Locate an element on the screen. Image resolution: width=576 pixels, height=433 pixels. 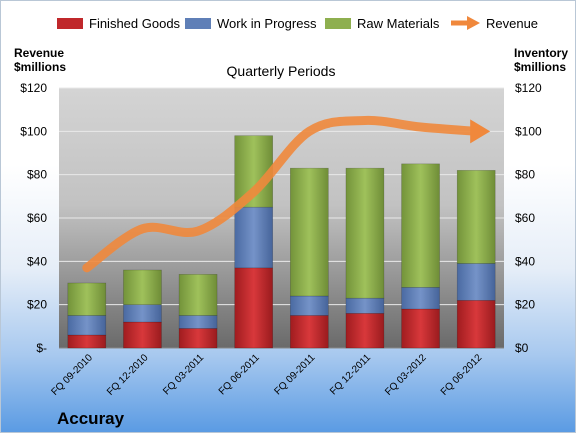
x-tick-label: FQ 06-2012 is located at coordinates (462, 375).